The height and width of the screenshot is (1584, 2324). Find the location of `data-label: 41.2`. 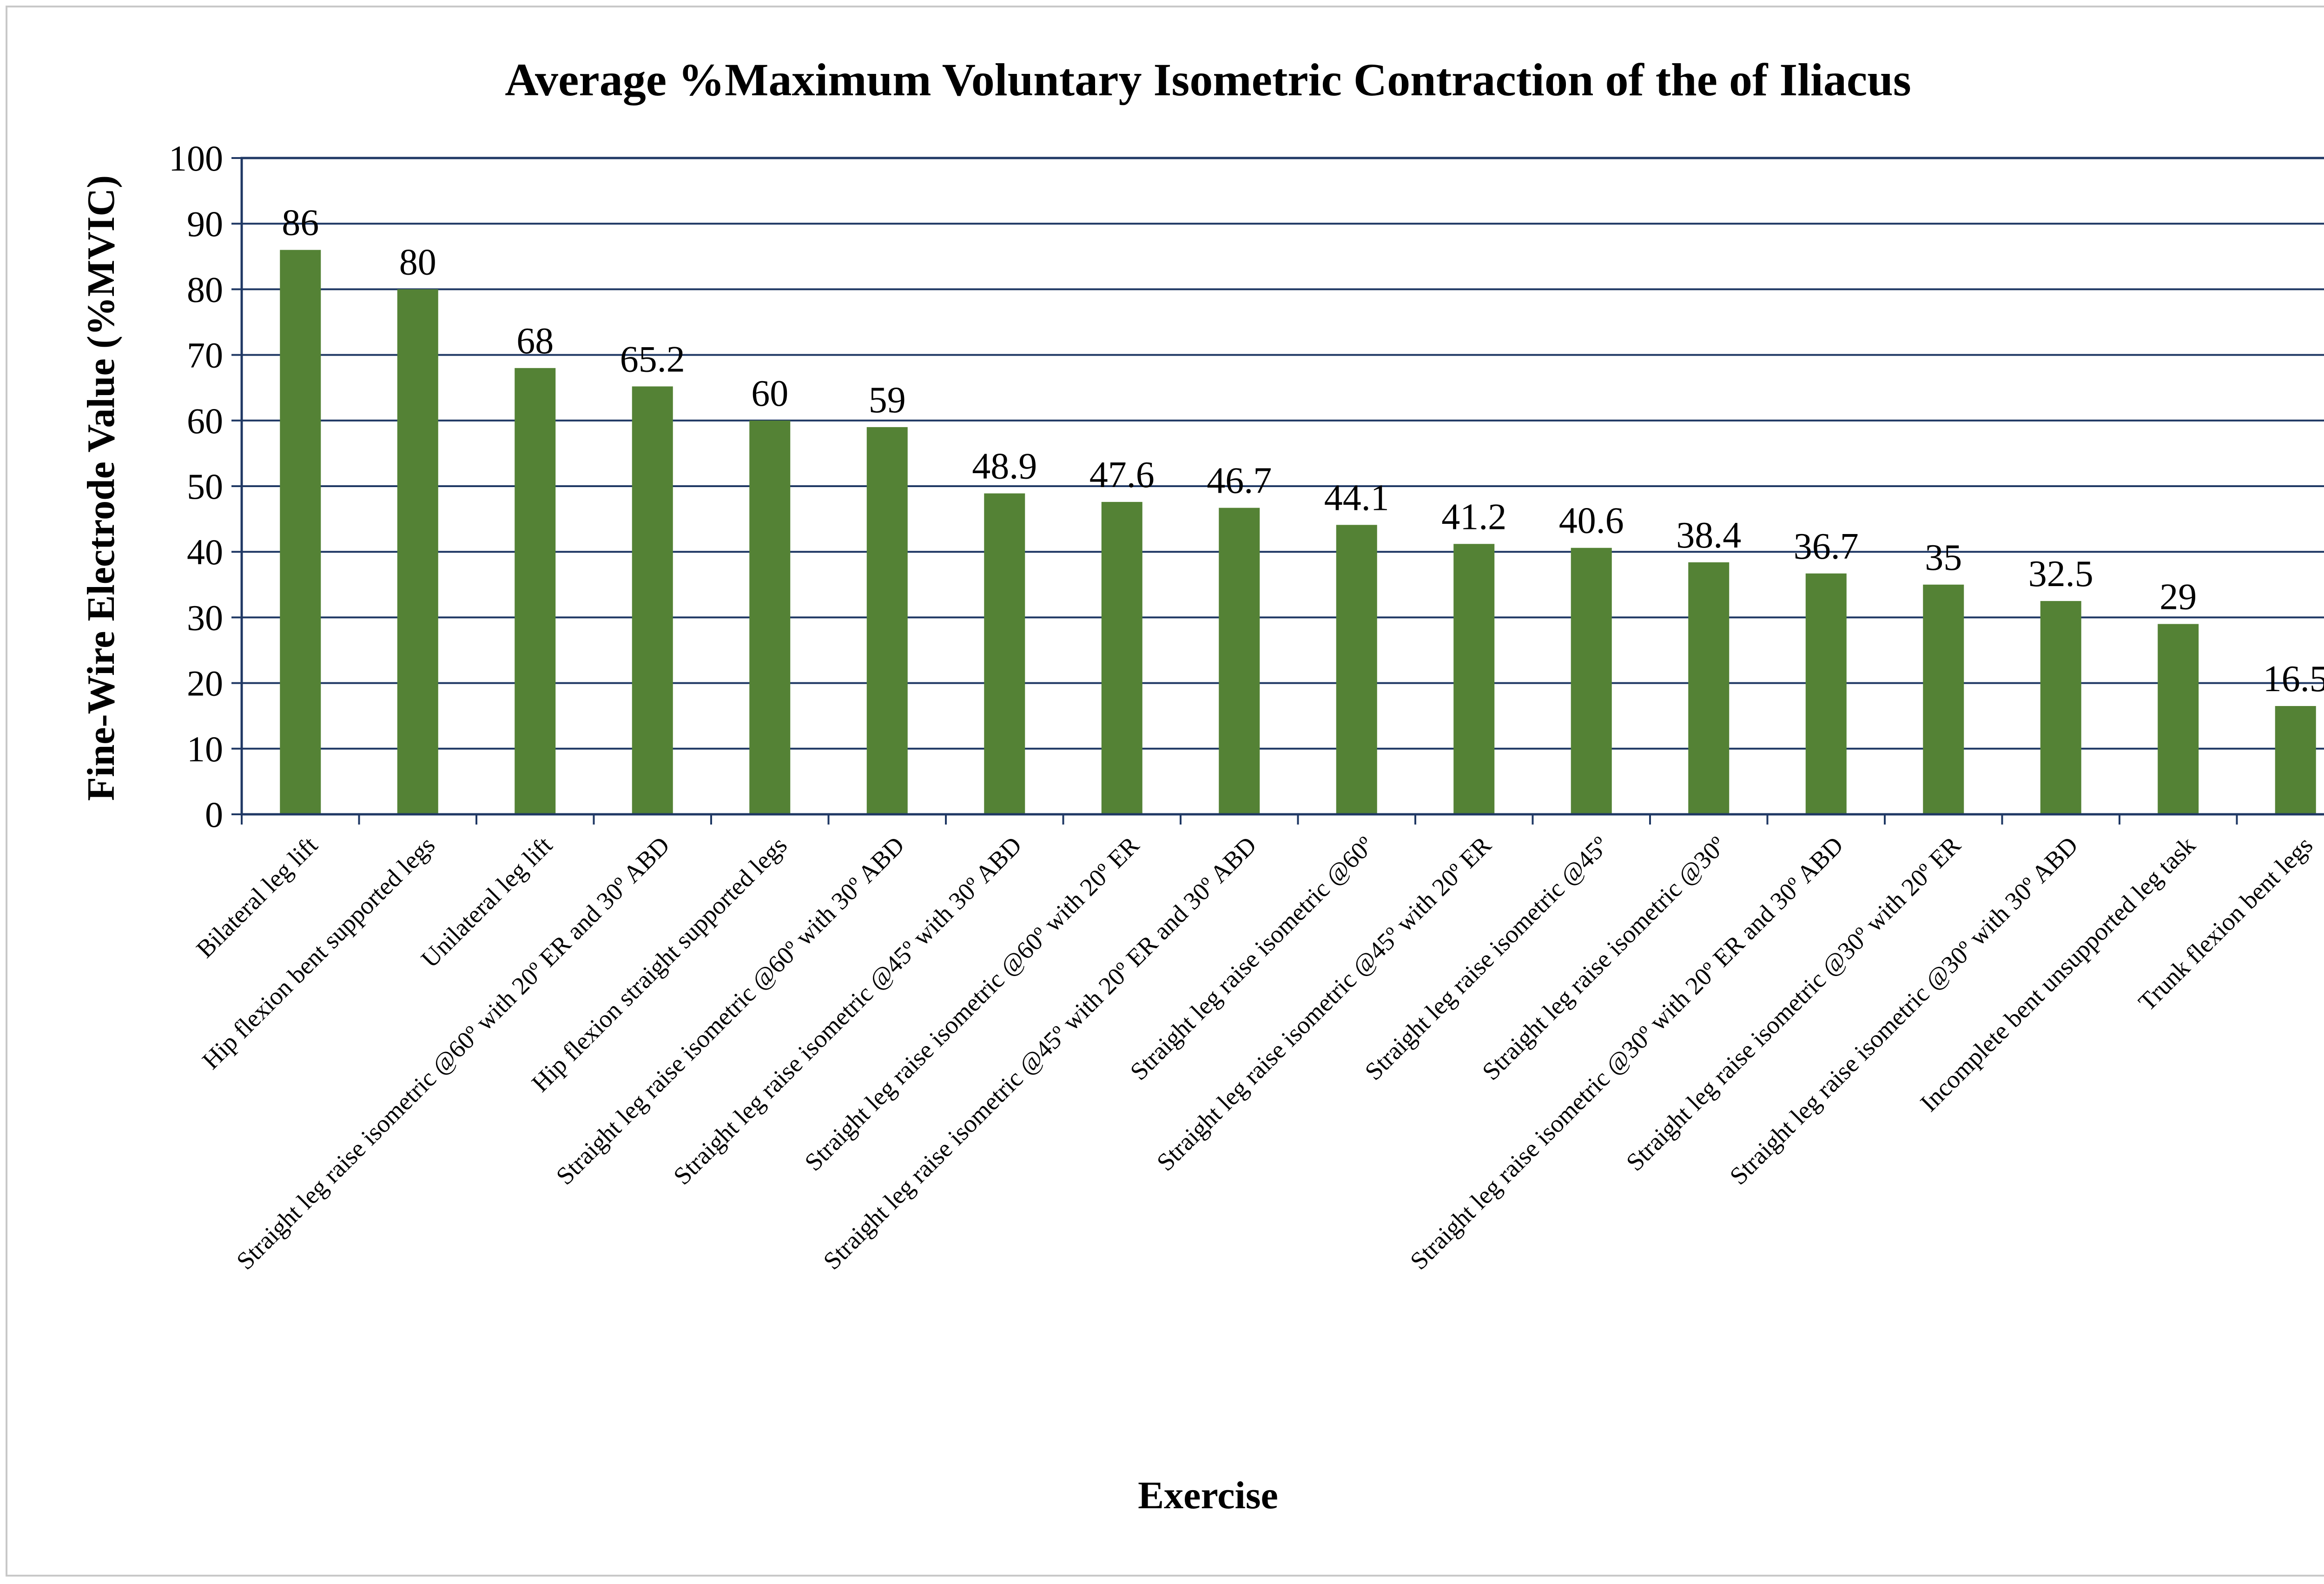

data-label: 41.2 is located at coordinates (1473, 516).